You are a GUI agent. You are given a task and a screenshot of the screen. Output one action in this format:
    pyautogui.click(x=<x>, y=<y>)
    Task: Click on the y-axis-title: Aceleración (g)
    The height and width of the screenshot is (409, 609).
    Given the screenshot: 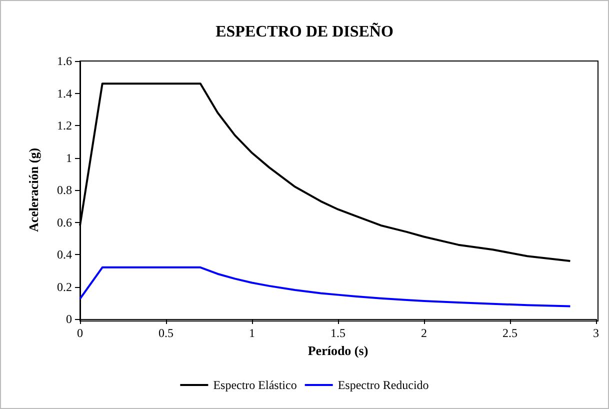 What is the action you would take?
    pyautogui.click(x=33, y=190)
    